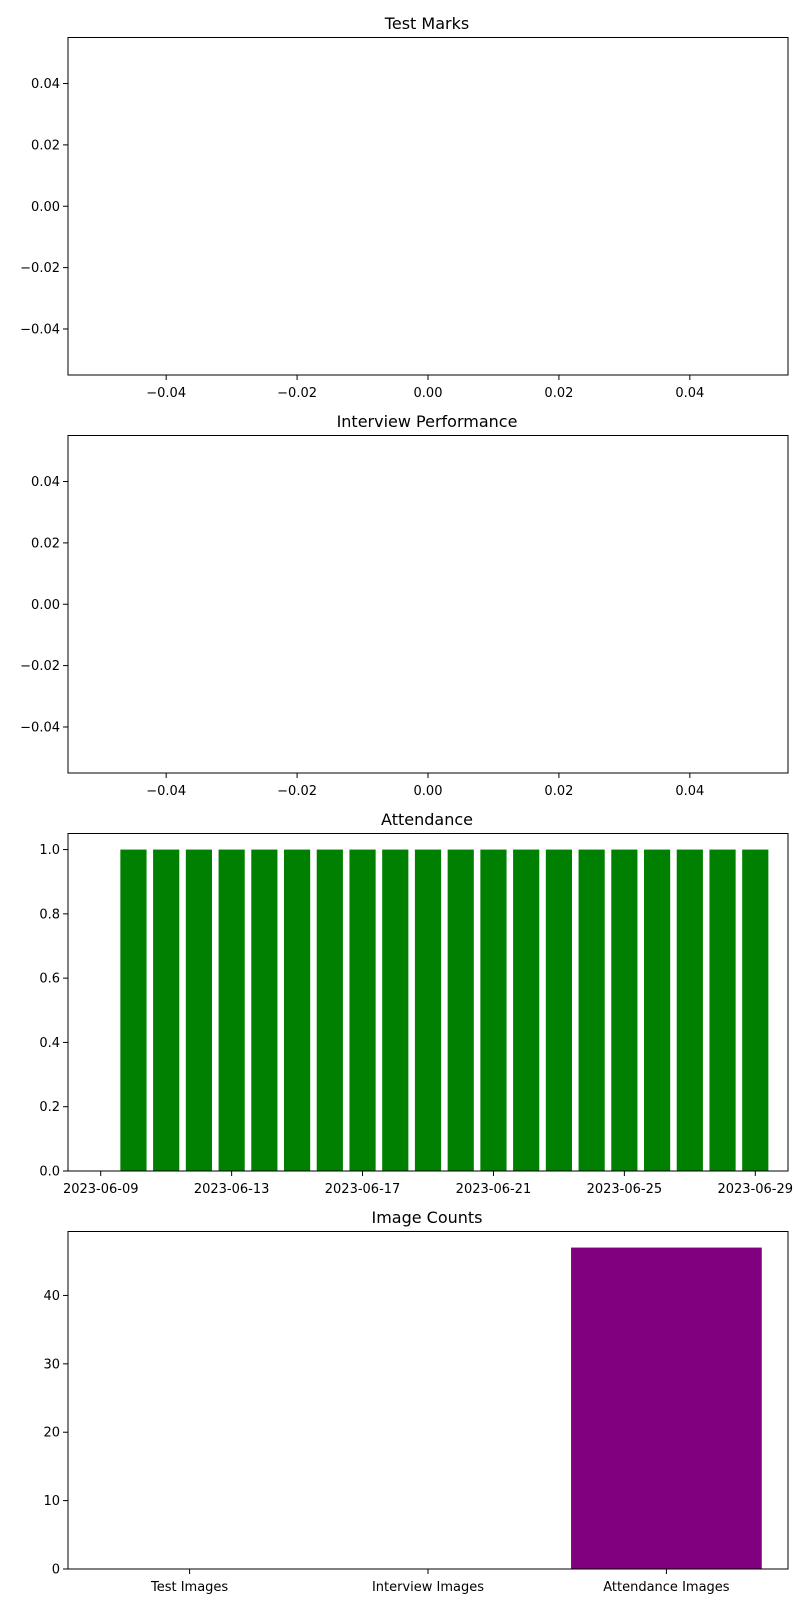  Describe the element at coordinates (49, 1107) in the screenshot. I see `y-tick-label: 0.2` at that location.